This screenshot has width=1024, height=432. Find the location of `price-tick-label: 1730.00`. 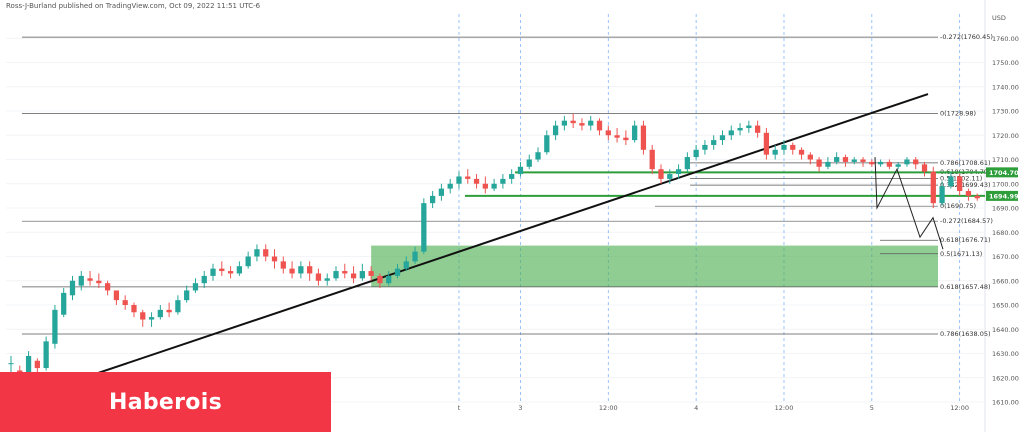

price-tick-label: 1730.00 is located at coordinates (1005, 112).